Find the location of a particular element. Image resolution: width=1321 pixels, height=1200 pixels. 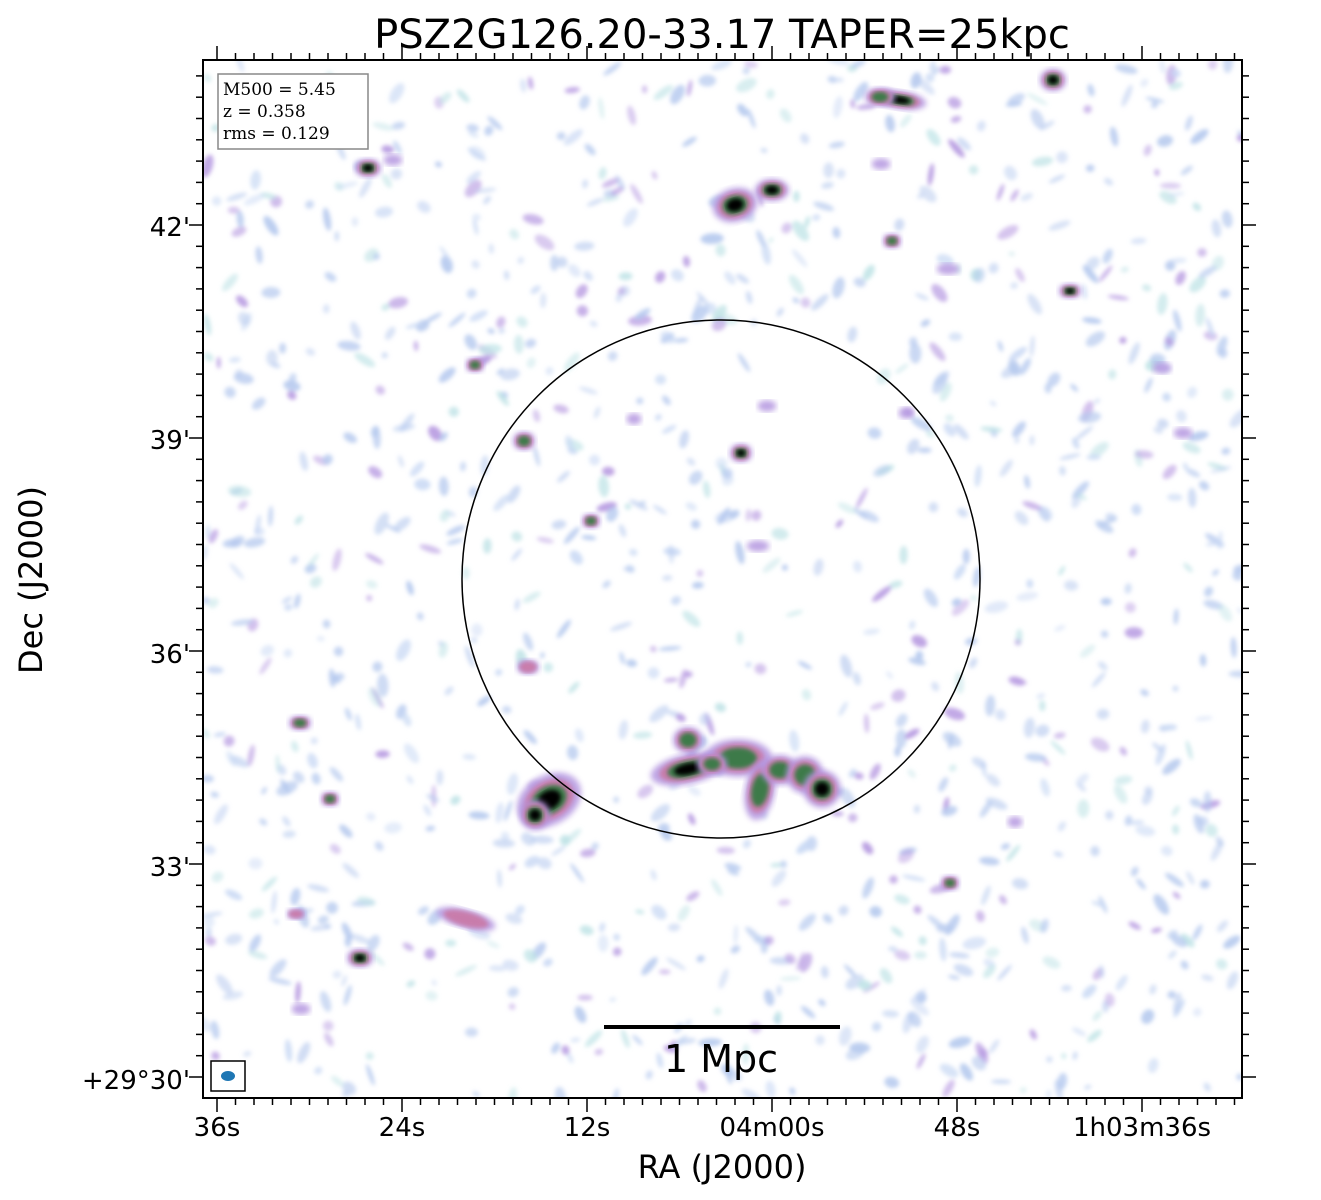

x-tick-label: 04m00s is located at coordinates (771, 1128).